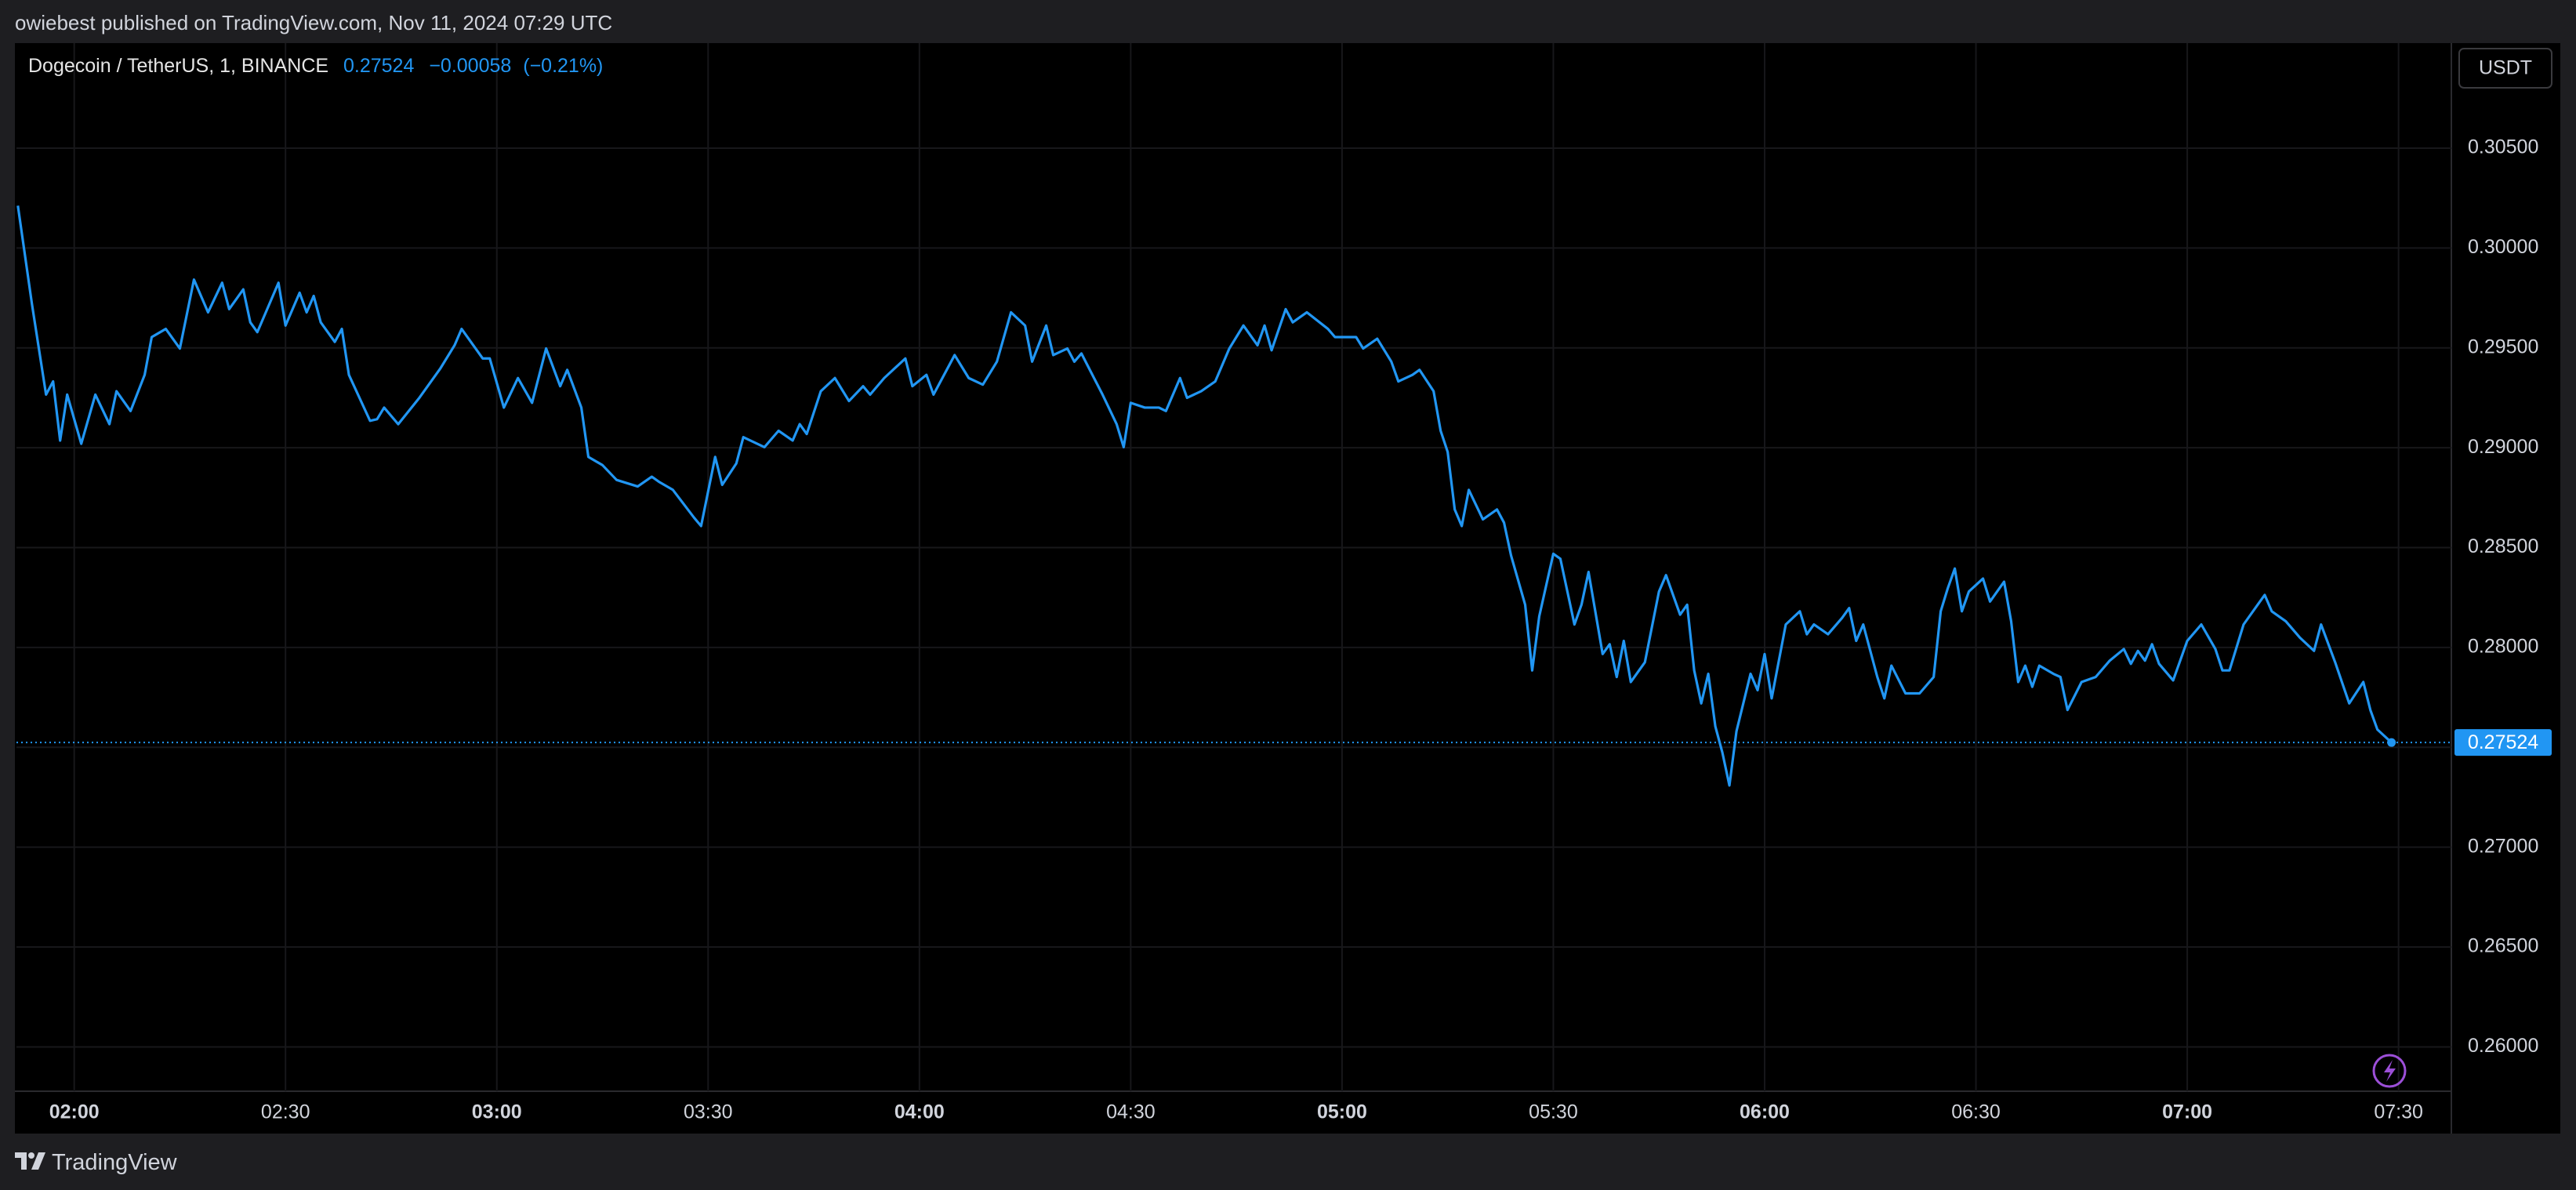  I want to click on x-tick-label: 04:00, so click(920, 1112).